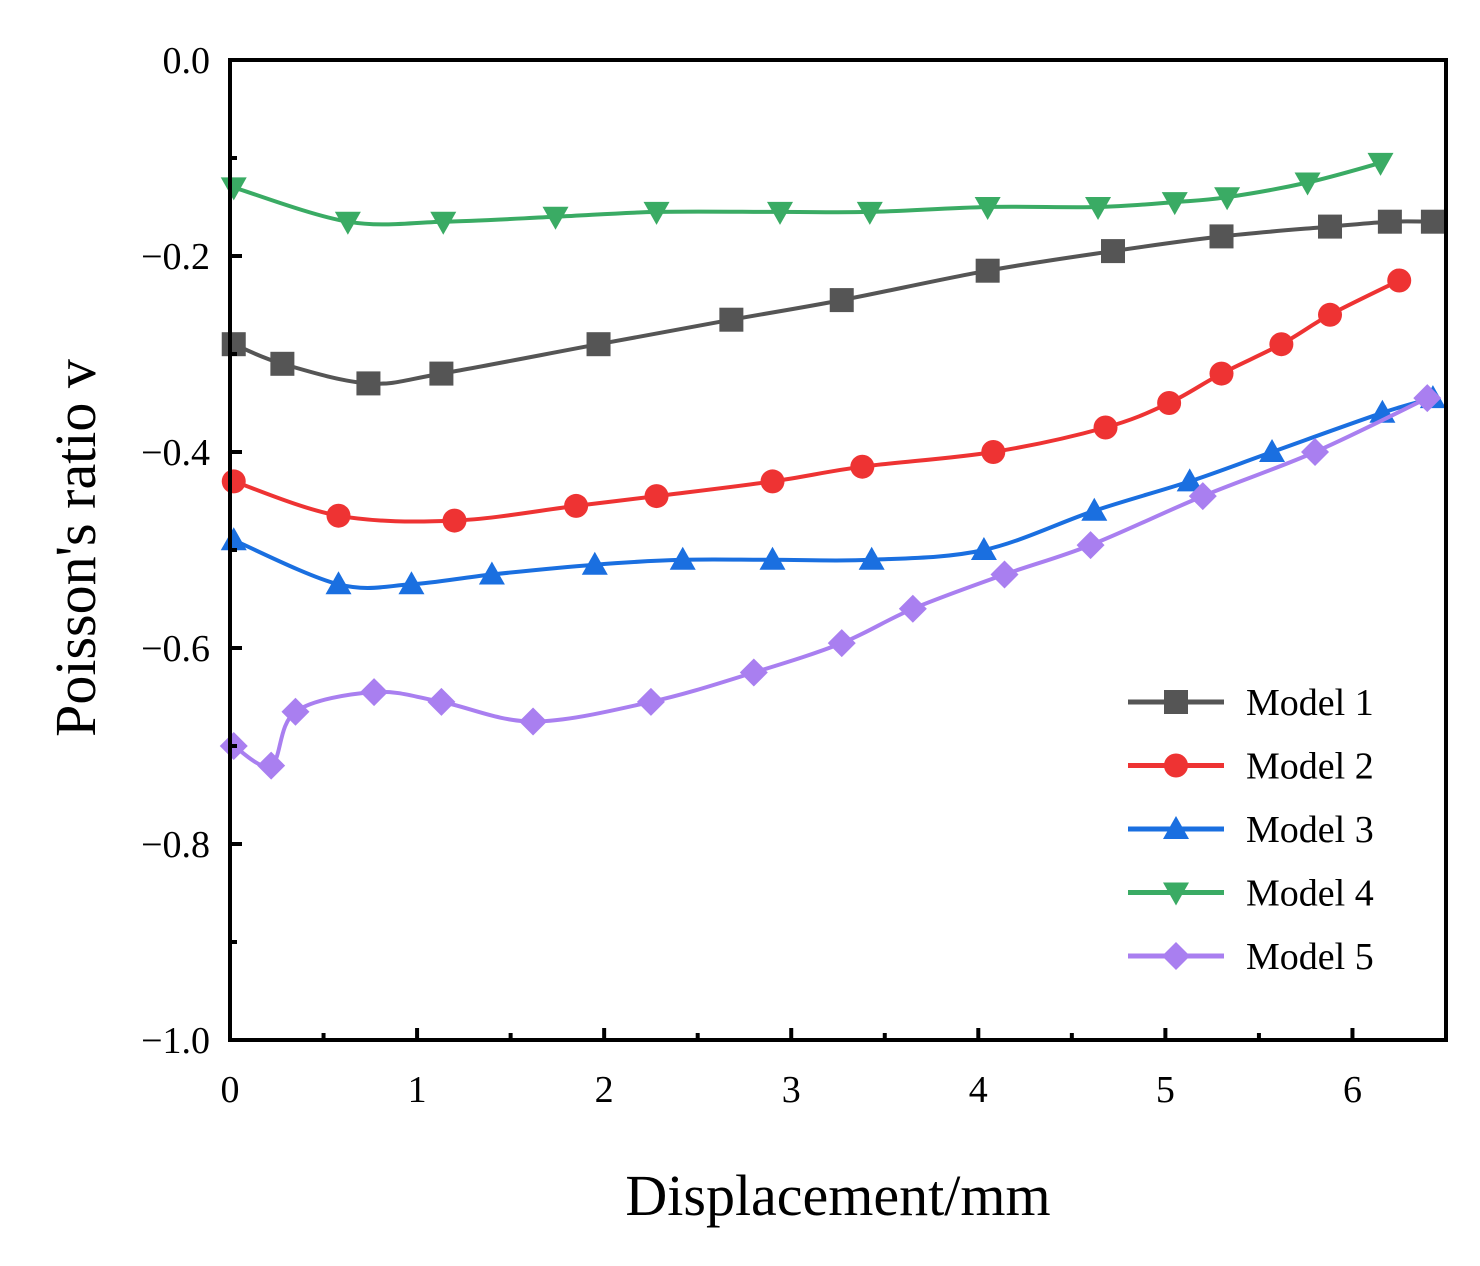 This screenshot has height=1266, width=1480. I want to click on legend-label-model-4: Model 4, so click(1310, 894).